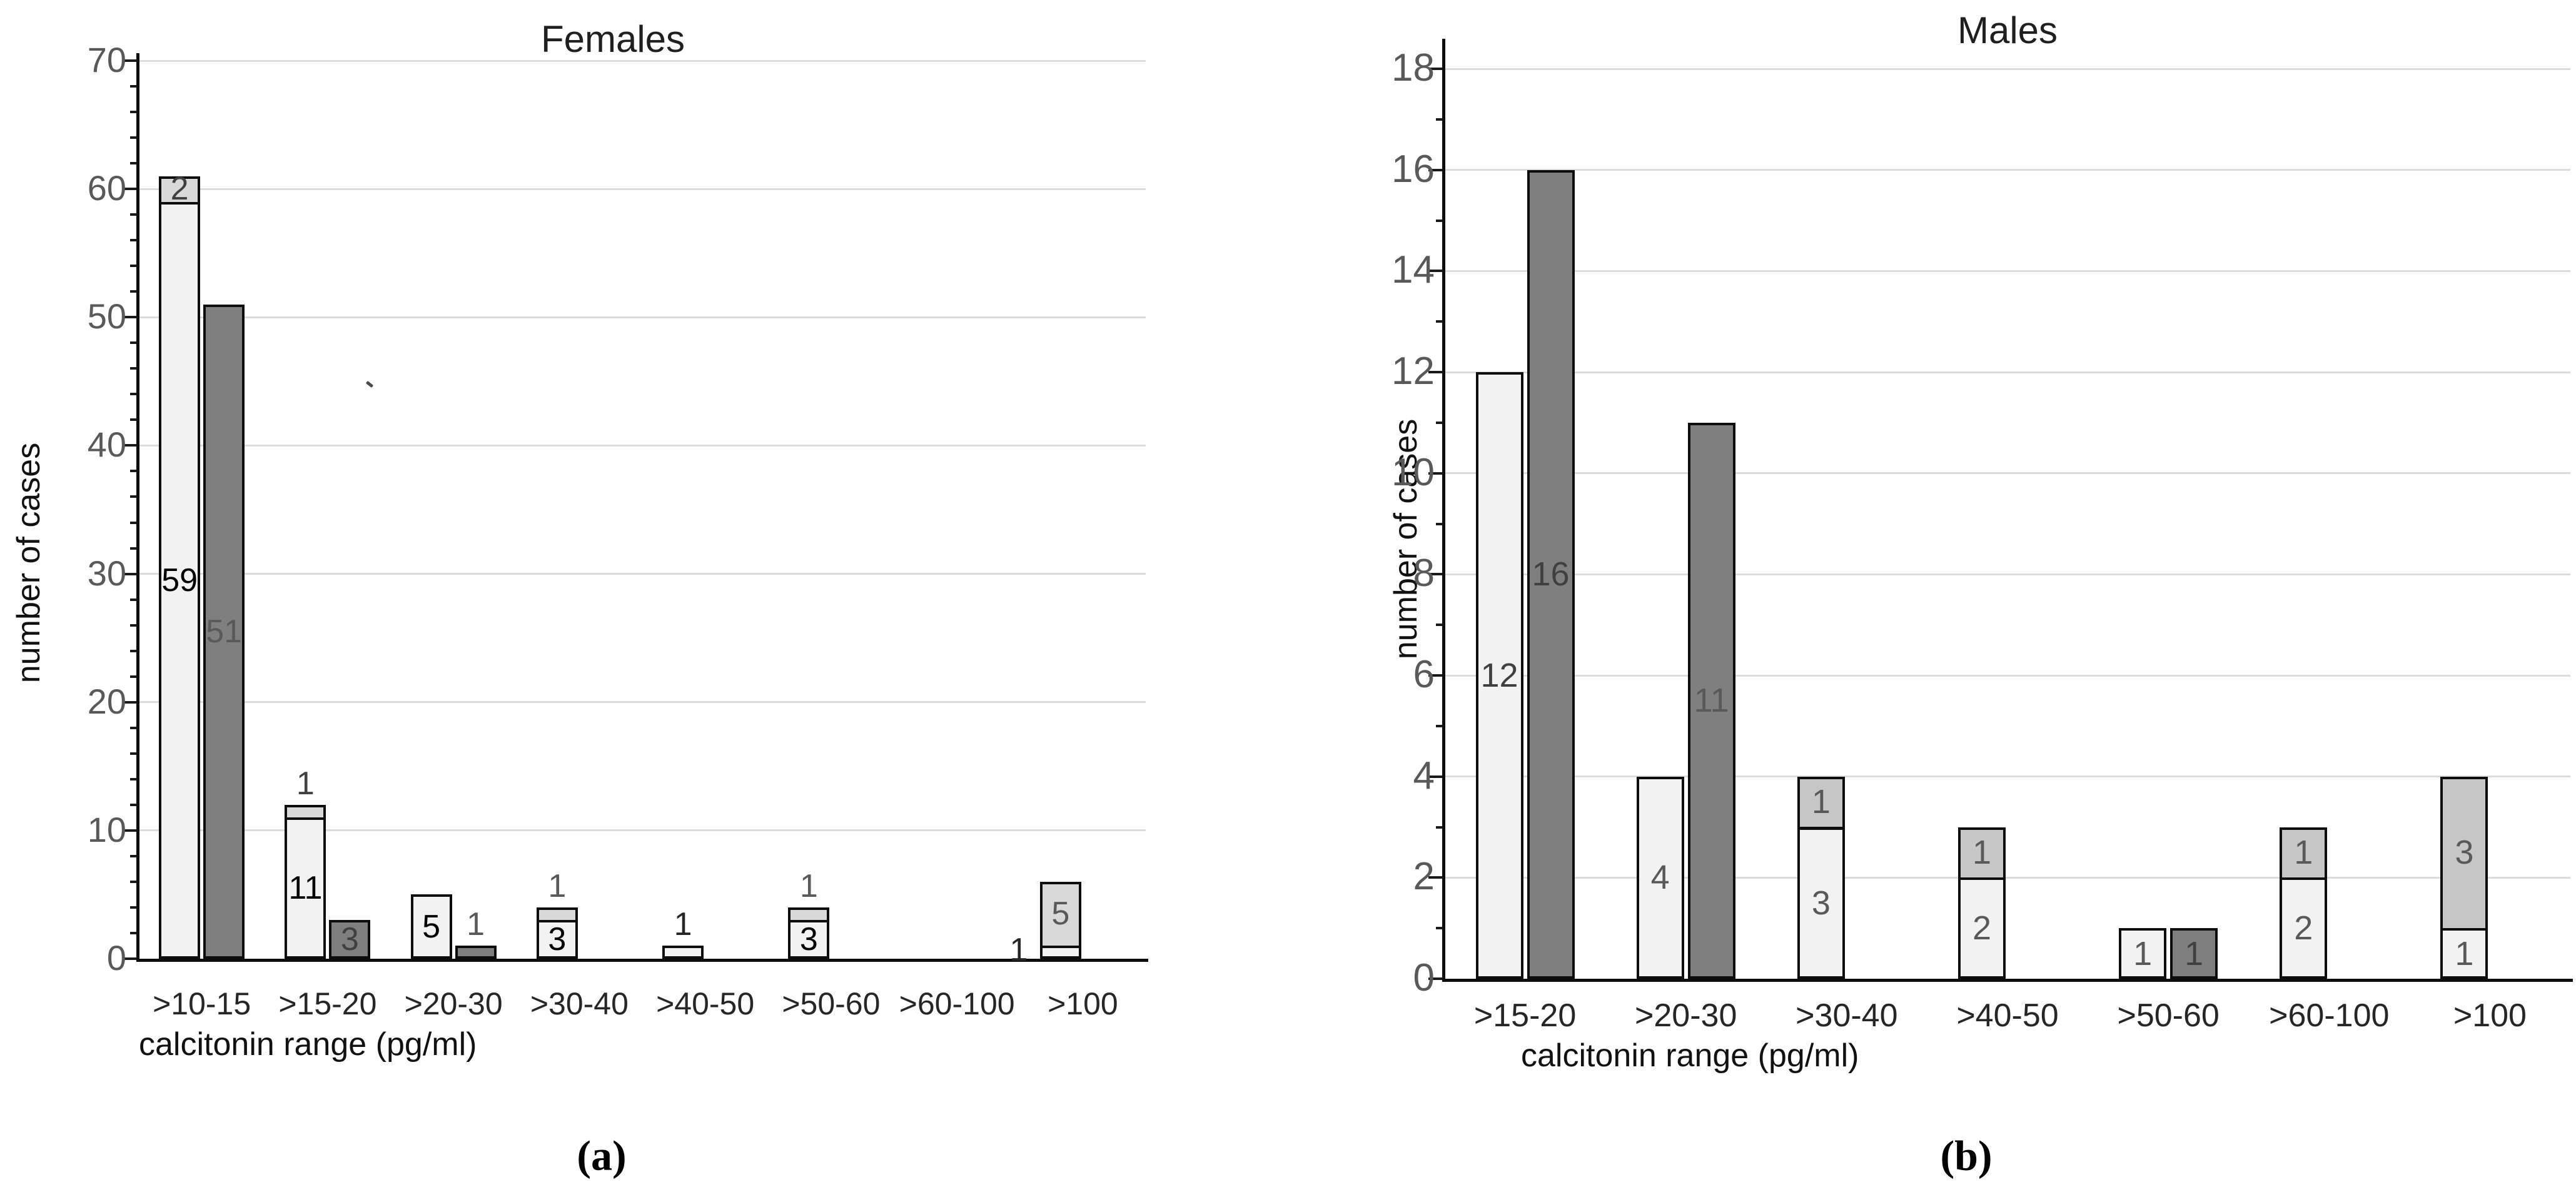  Describe the element at coordinates (1414, 472) in the screenshot. I see `y-tick-label: 10` at that location.